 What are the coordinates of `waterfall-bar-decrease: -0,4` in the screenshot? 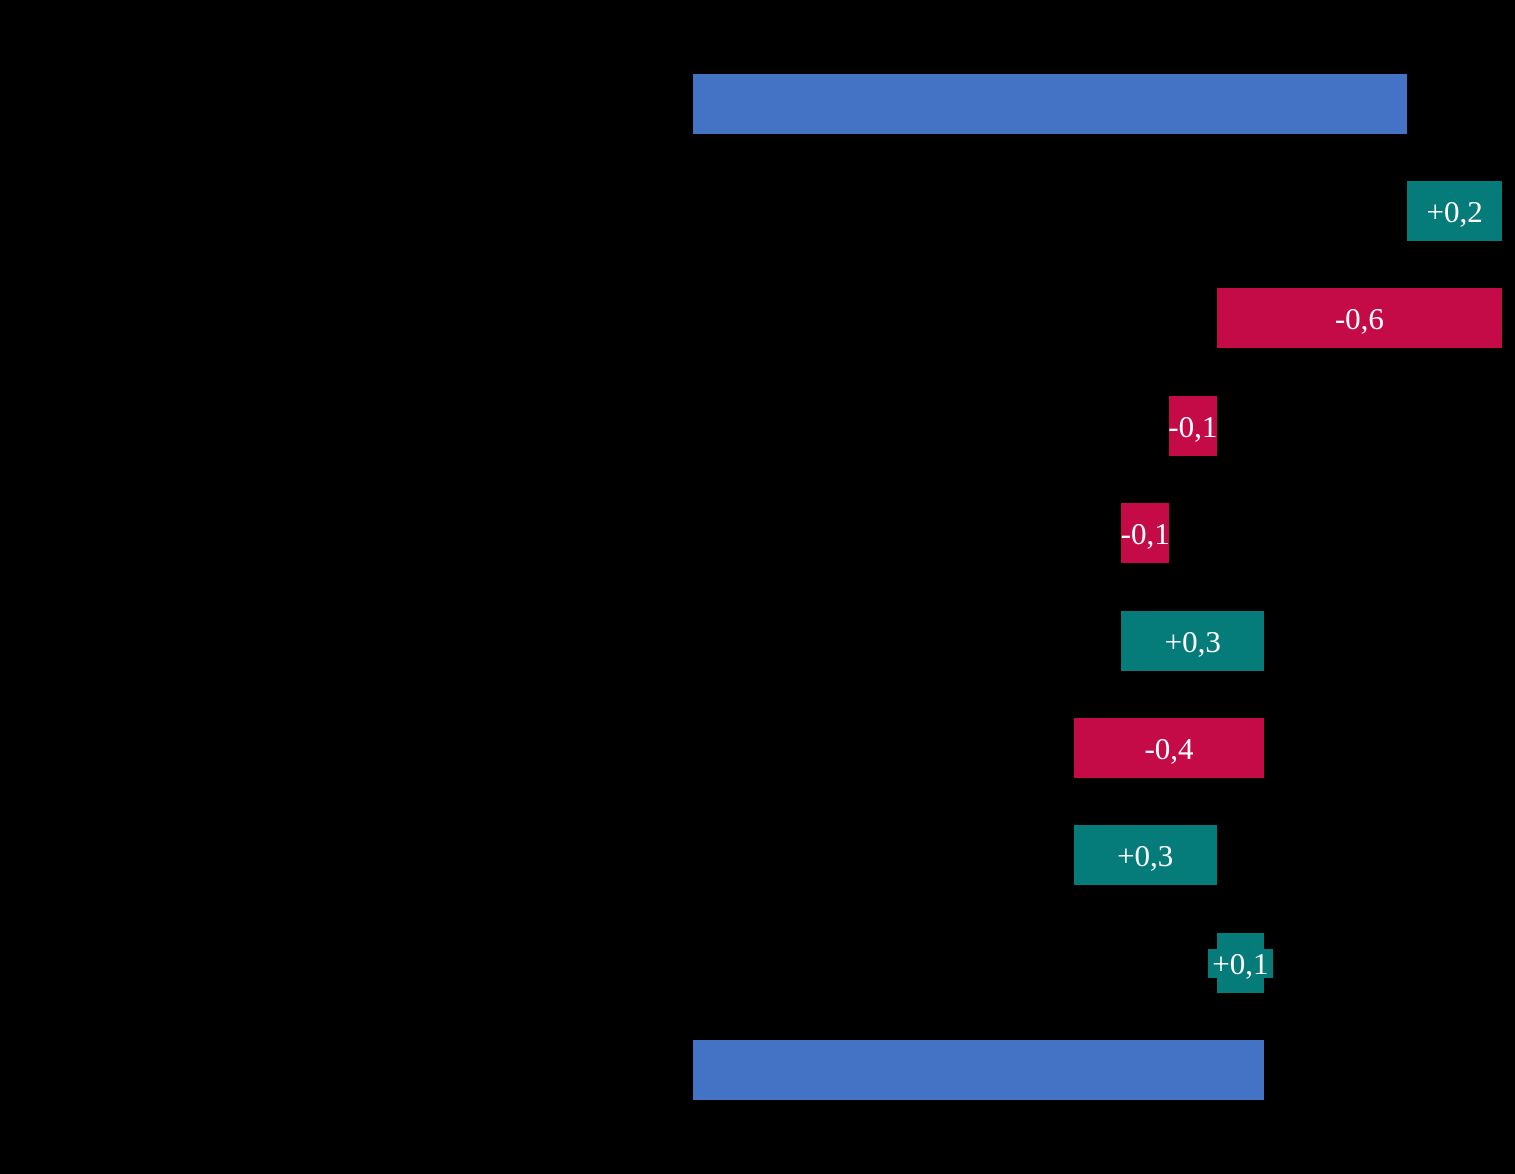 It's located at (1169, 748).